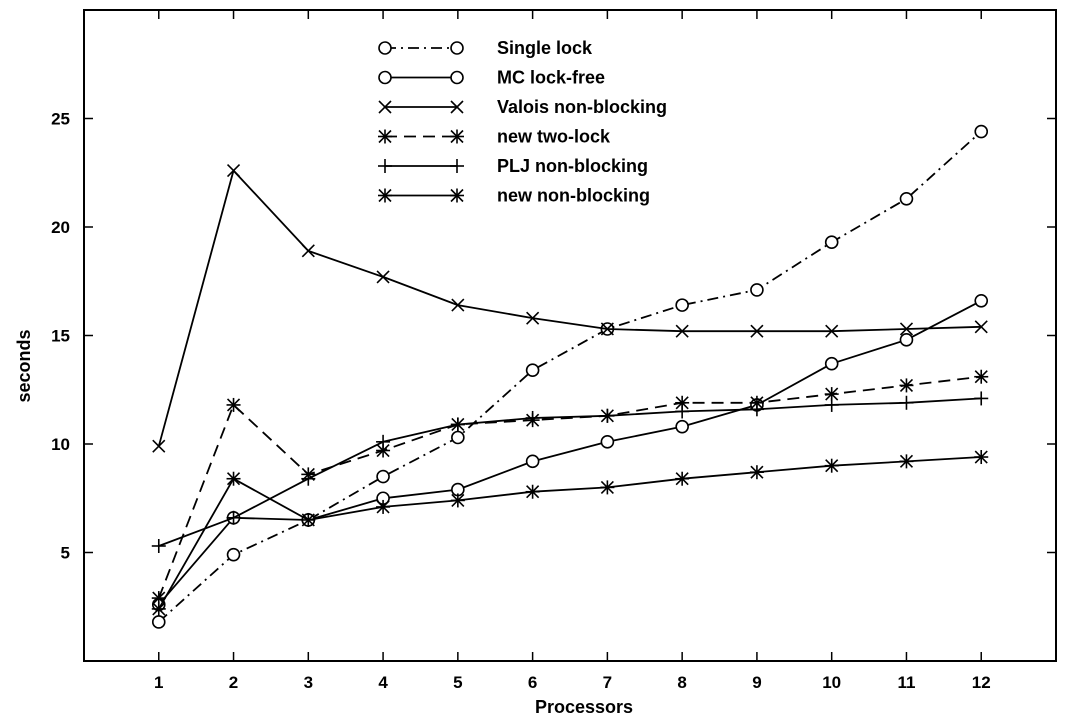 The image size is (1070, 720). I want to click on y-tick-label: 10, so click(60, 444).